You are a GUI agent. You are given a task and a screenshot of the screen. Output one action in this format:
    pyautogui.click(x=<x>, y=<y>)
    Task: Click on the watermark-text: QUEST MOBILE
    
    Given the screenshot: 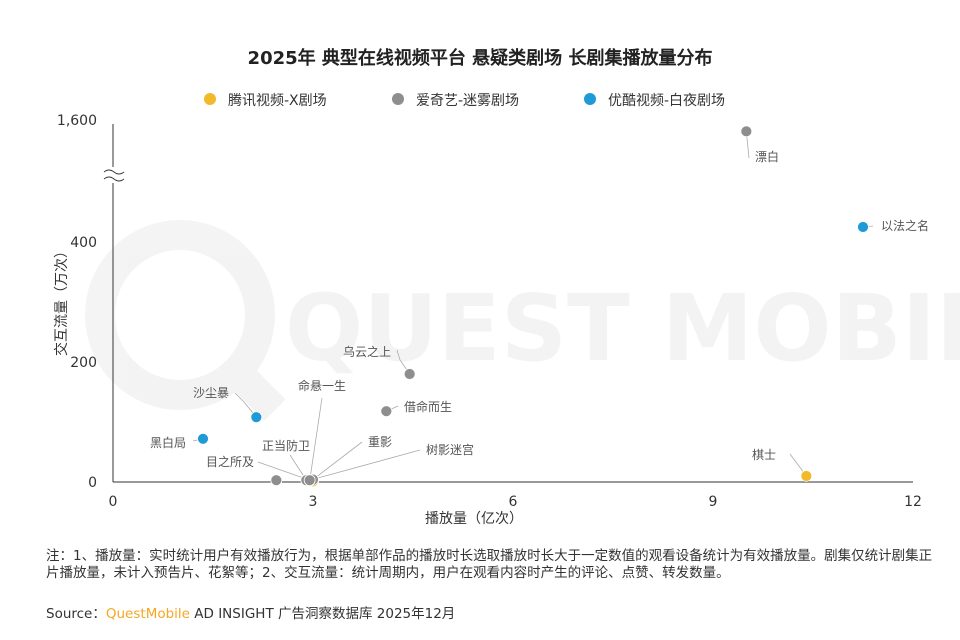 What is the action you would take?
    pyautogui.click(x=622, y=328)
    